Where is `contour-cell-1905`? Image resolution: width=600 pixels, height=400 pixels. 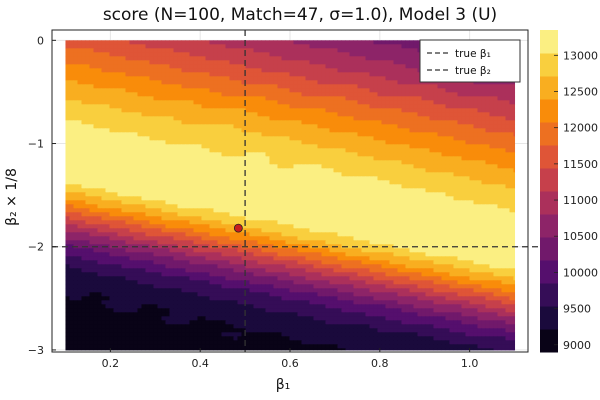
contour-cell-1905 is located at coordinates (455, 106).